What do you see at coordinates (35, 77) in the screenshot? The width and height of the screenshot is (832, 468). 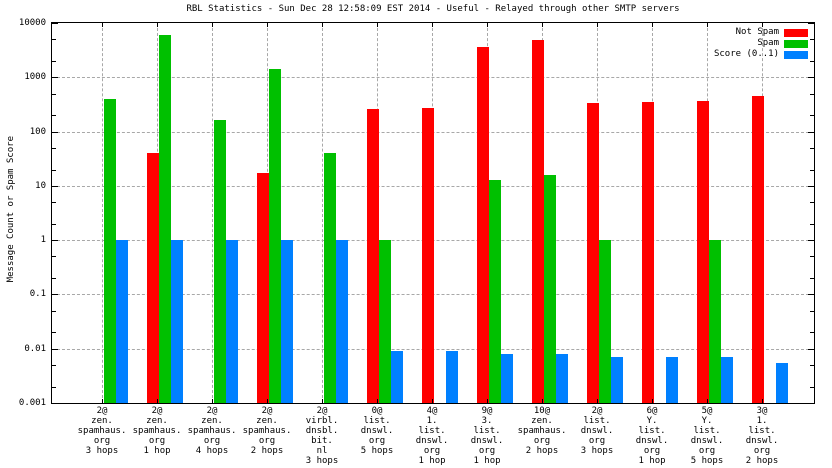 I see `y-tick-label: 1000` at bounding box center [35, 77].